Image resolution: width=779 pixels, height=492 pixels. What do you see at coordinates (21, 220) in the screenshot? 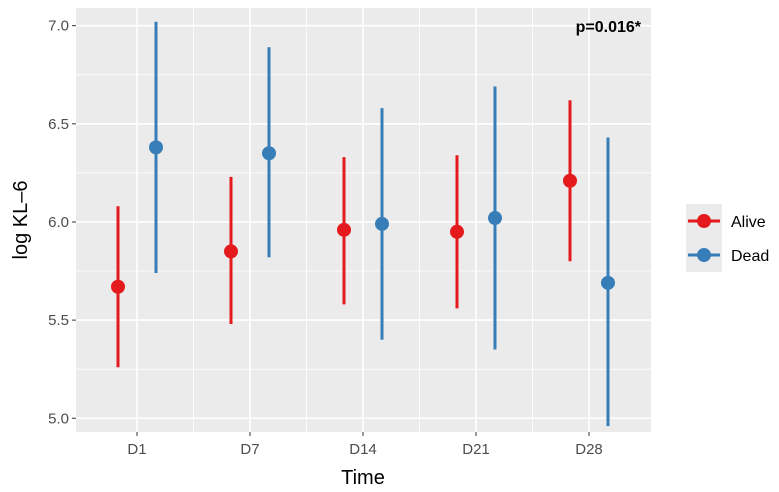
I see `y-axis-title: log KL–6` at bounding box center [21, 220].